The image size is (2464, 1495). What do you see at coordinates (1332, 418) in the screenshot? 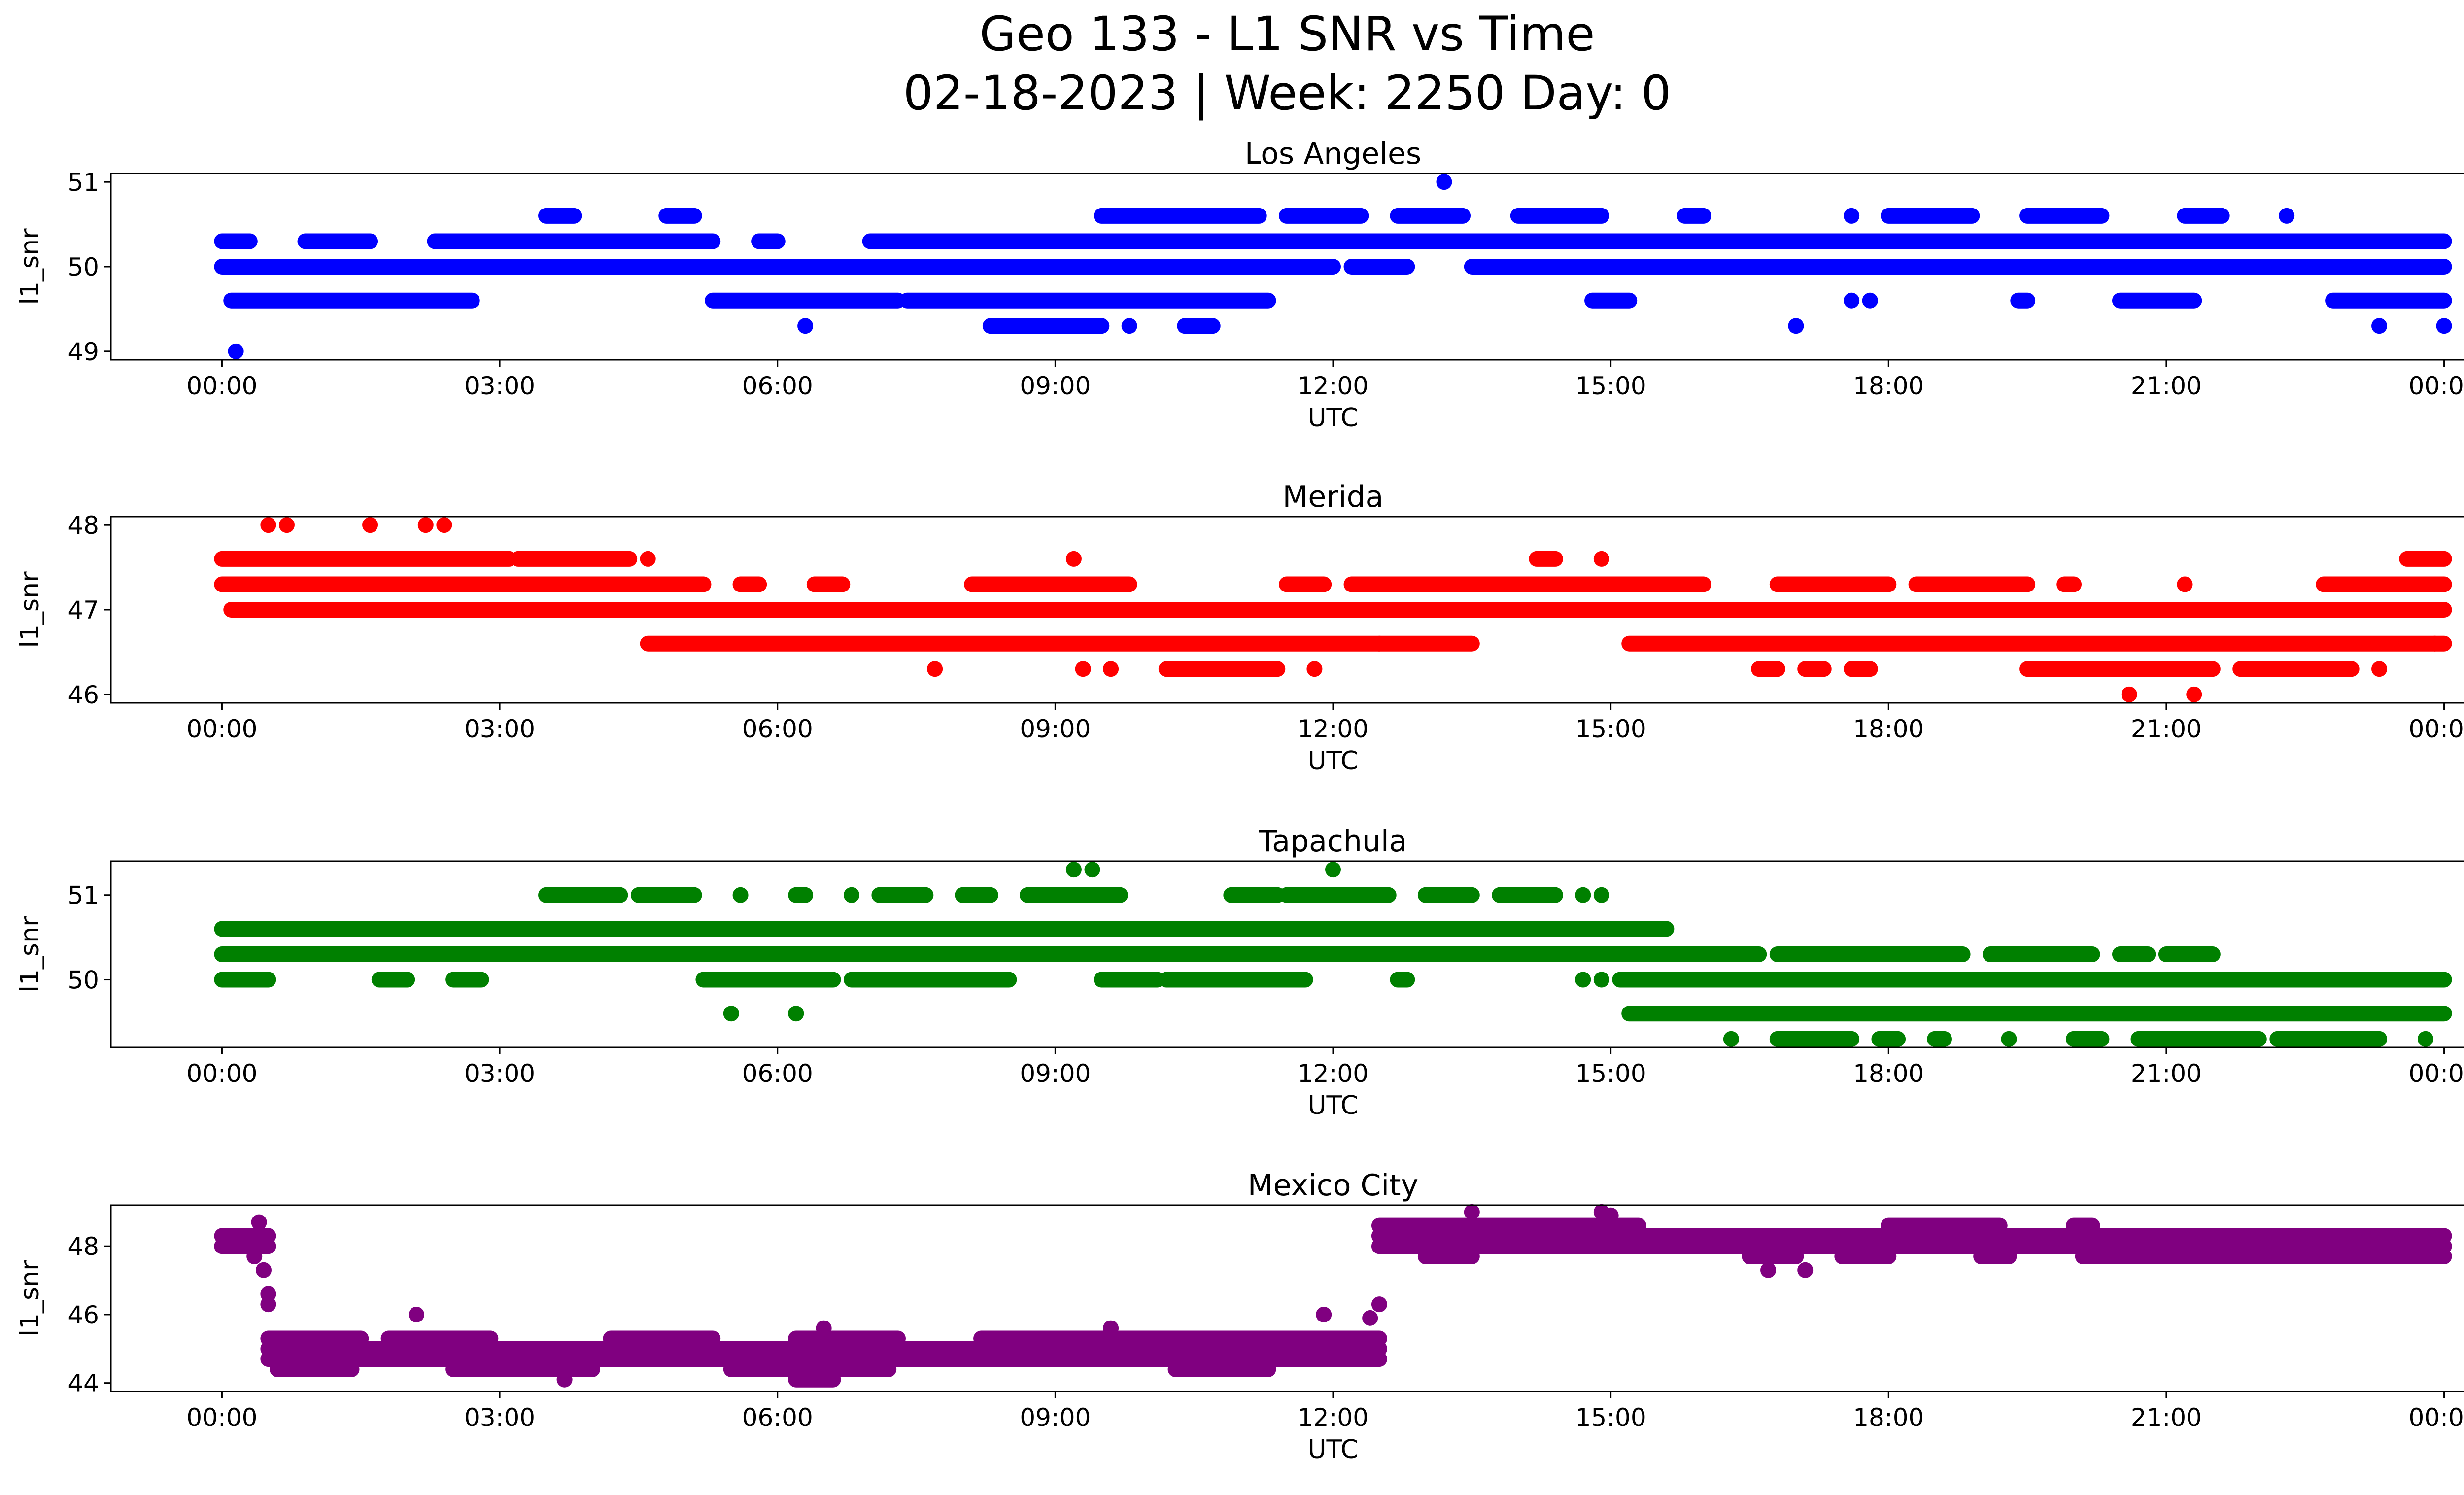
I see `x-axis-label-los-angeles: UTC` at bounding box center [1332, 418].